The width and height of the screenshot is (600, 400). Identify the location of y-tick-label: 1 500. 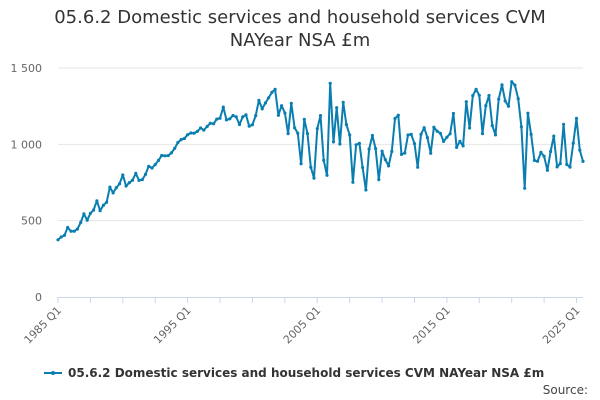
(27, 68).